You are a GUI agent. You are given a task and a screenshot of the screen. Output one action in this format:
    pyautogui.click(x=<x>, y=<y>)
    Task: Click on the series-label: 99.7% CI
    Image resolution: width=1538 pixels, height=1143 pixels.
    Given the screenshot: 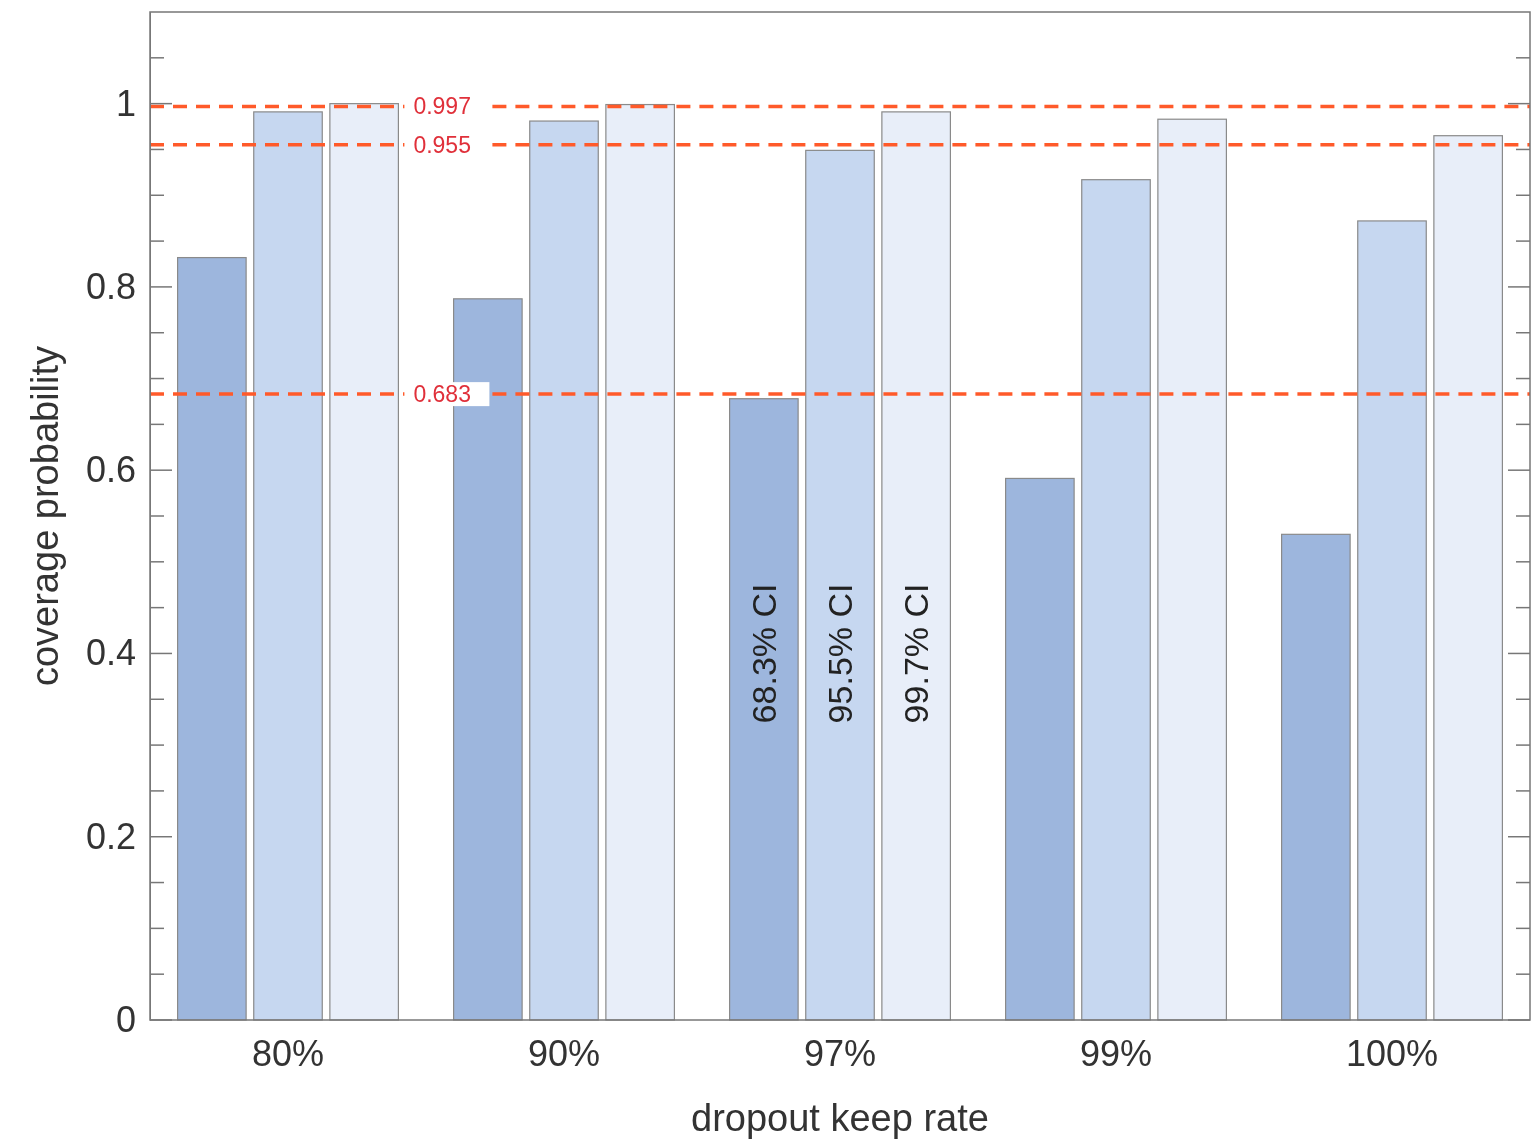 What is the action you would take?
    pyautogui.click(x=916, y=653)
    